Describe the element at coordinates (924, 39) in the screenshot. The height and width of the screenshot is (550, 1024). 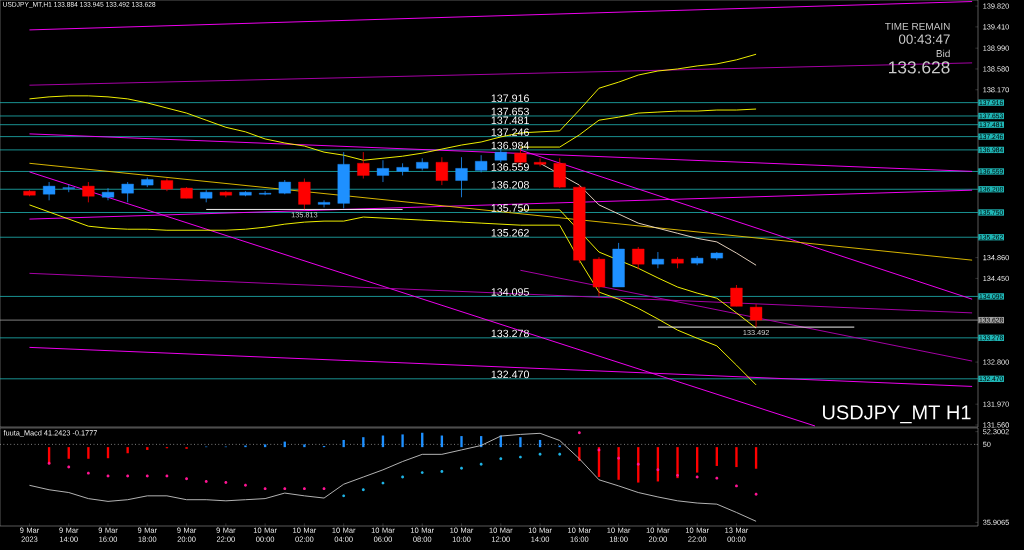
I see `annotation: 00:43:47` at that location.